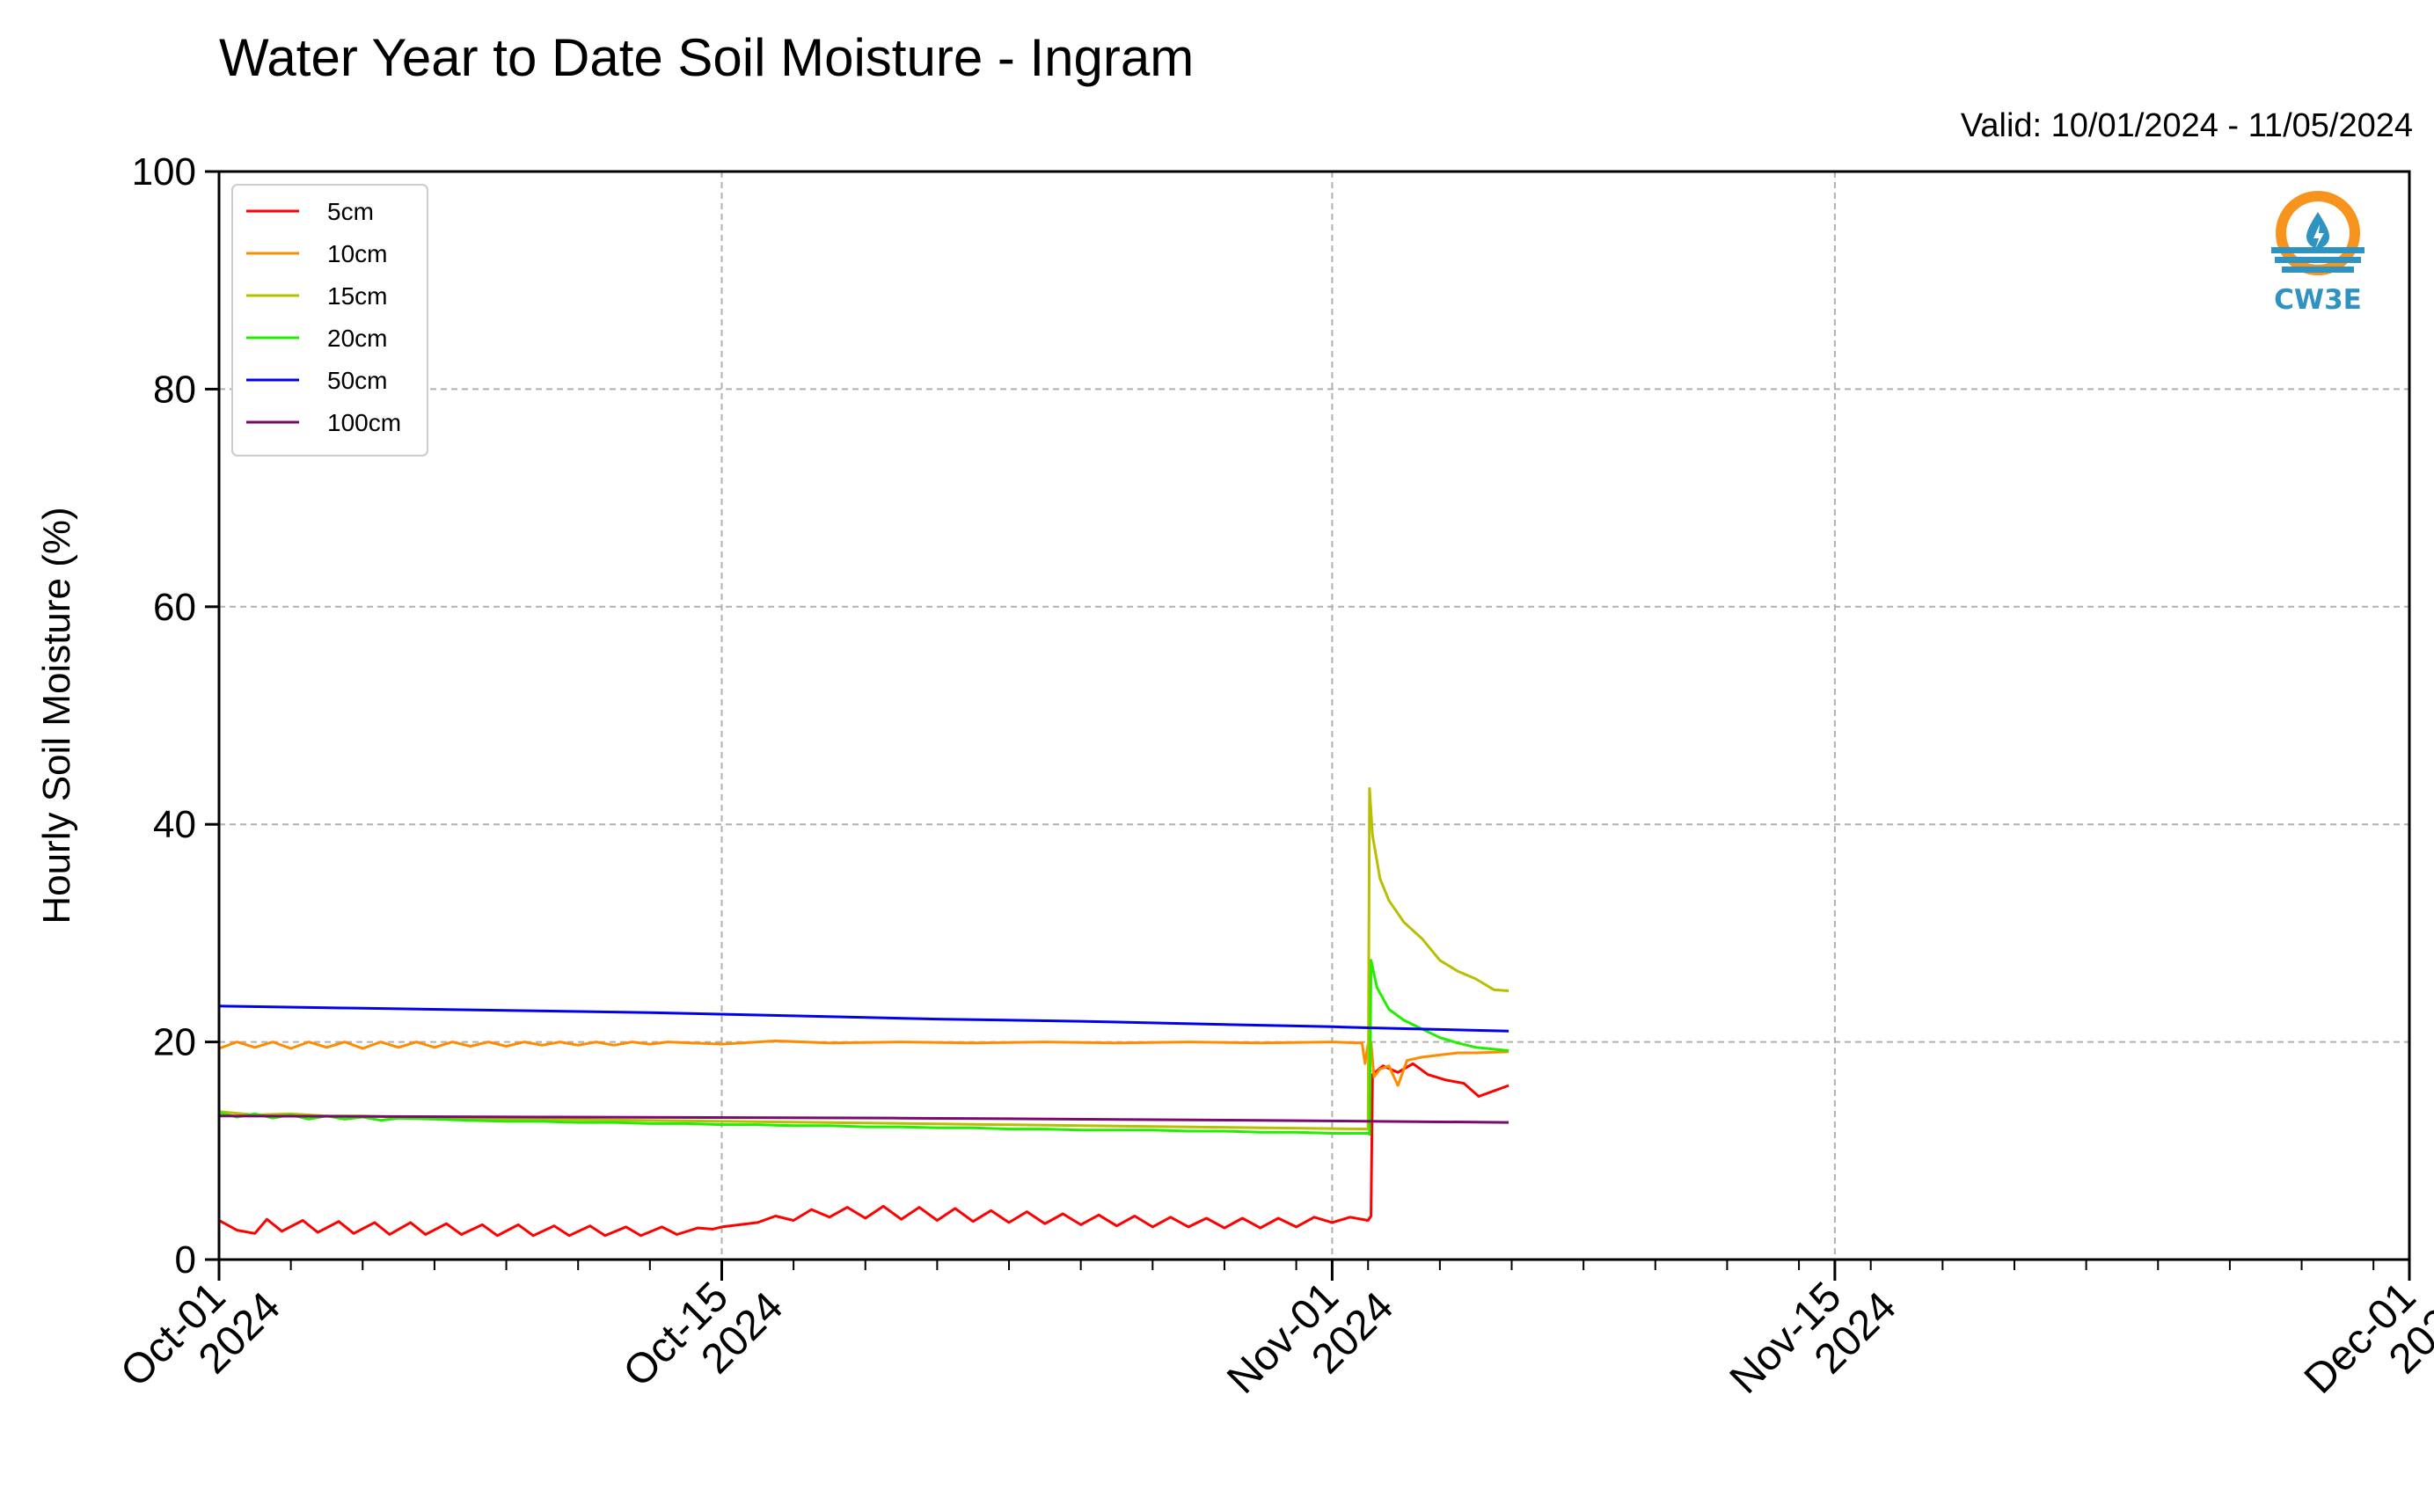  What do you see at coordinates (174, 824) in the screenshot?
I see `y-tick-label: 40` at bounding box center [174, 824].